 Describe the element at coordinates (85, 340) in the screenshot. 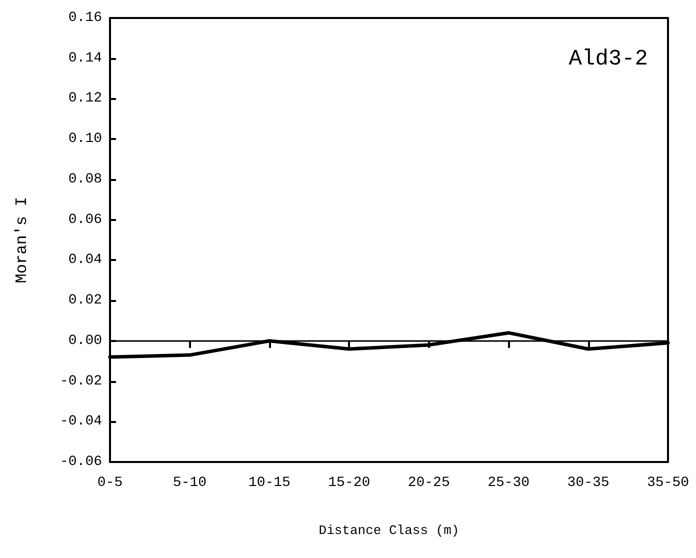

I see `y-tick-label: 0.00` at that location.